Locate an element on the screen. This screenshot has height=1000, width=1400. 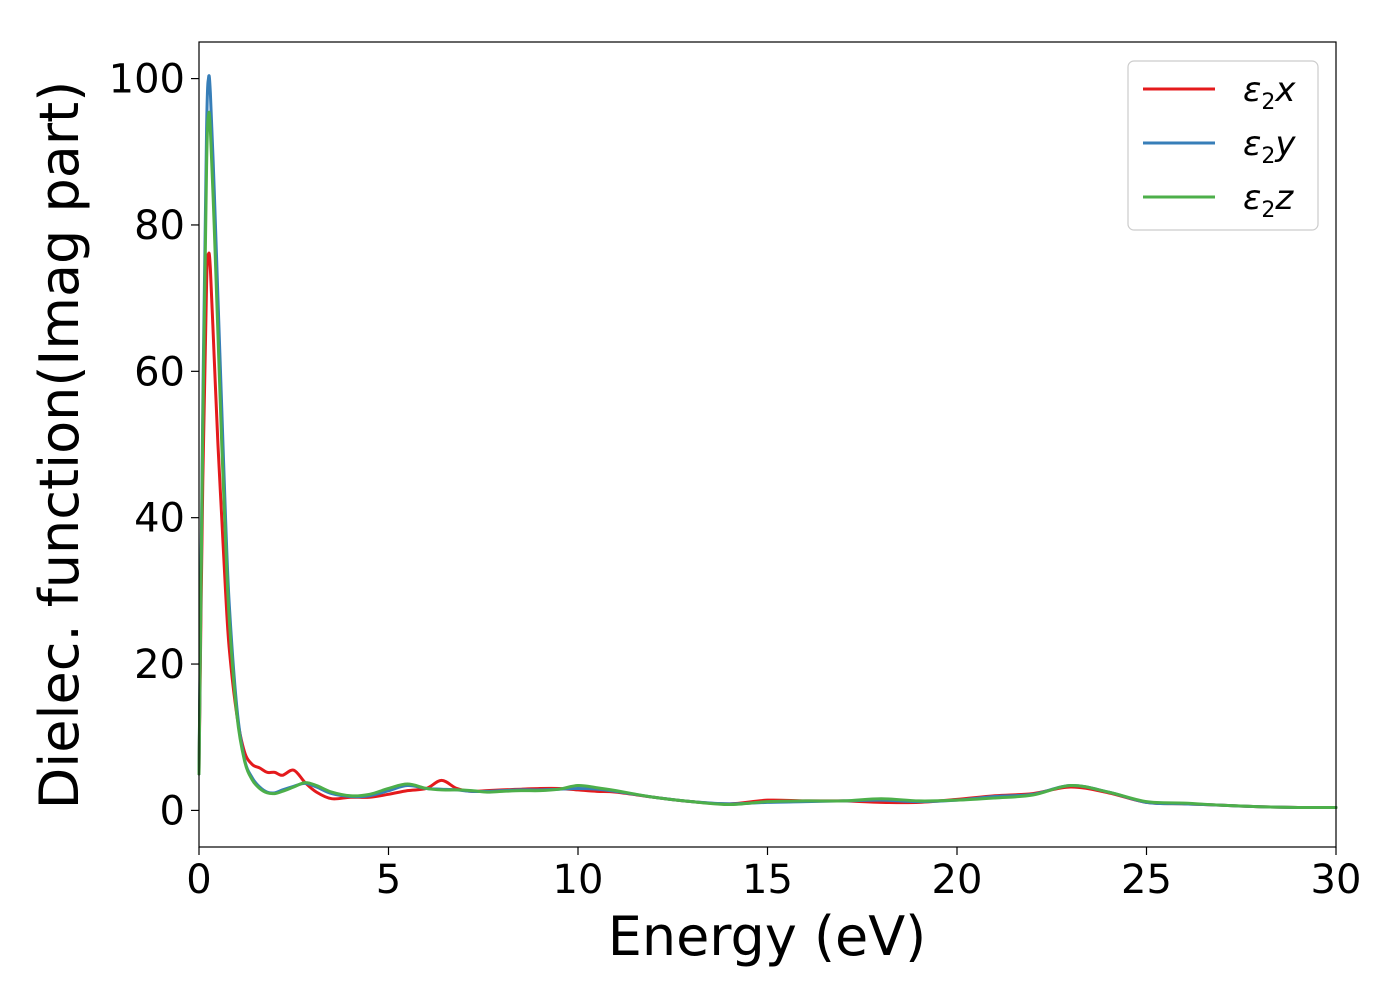
x-tick-label: 5 is located at coordinates (388, 880).